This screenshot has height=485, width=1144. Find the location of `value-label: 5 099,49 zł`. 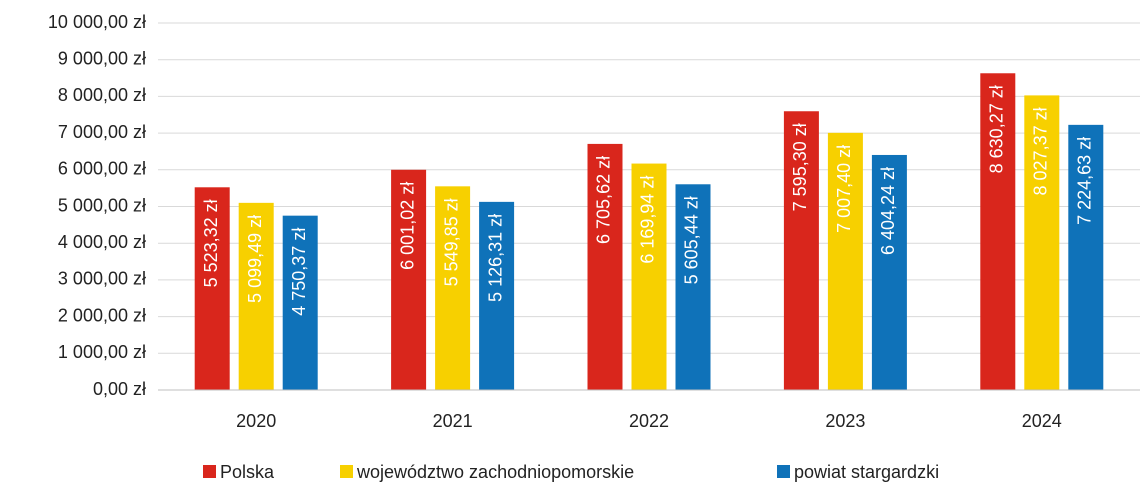

value-label: 5 099,49 zł is located at coordinates (255, 259).